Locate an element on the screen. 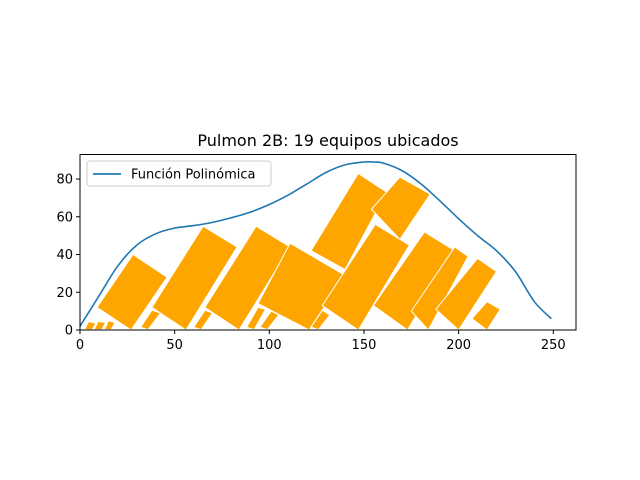 The image size is (640, 480). x-tick-label: 200 is located at coordinates (458, 345).